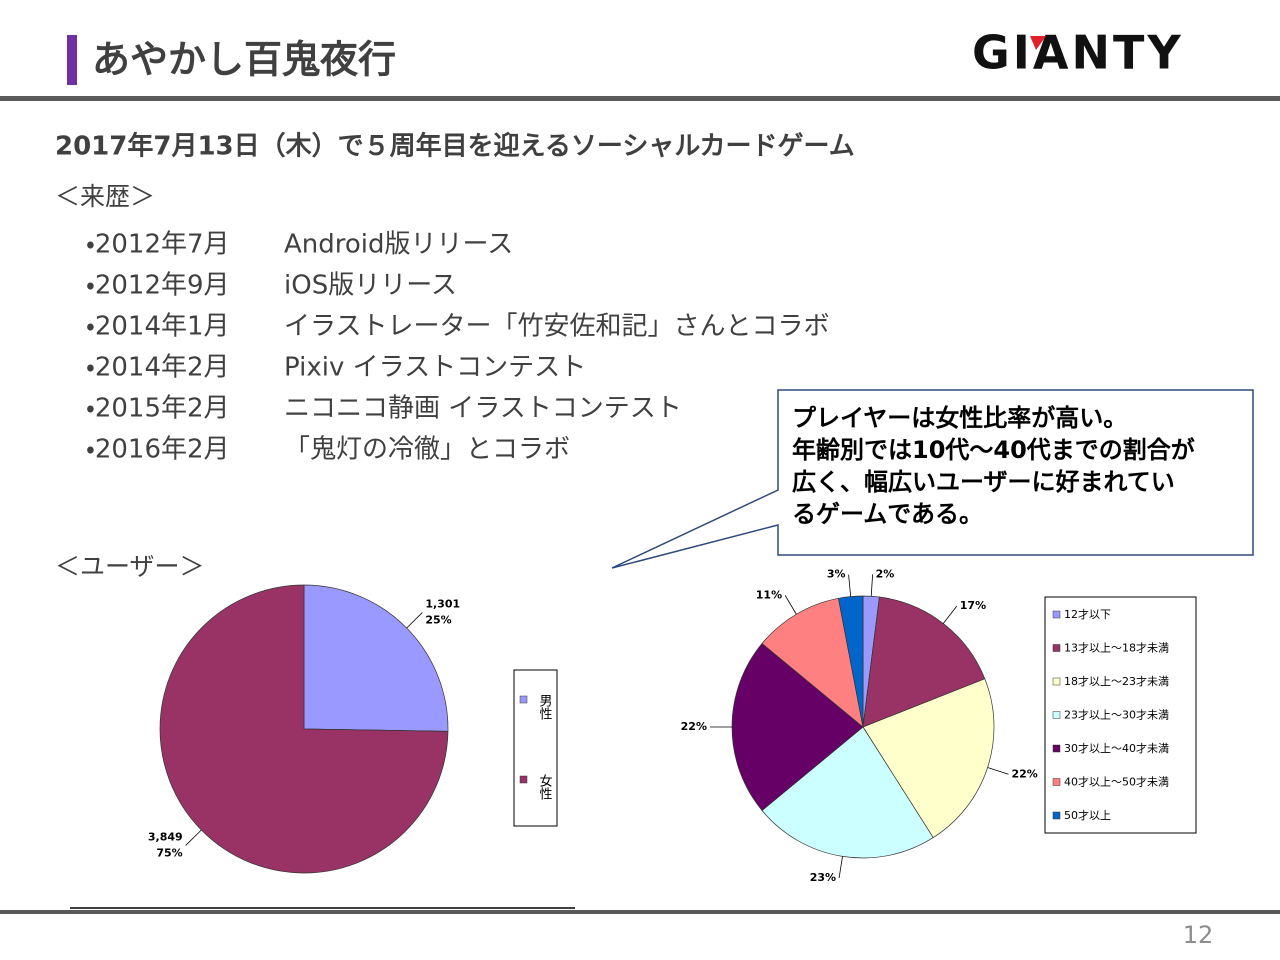  I want to click on legend-label: 女性, so click(545, 787).